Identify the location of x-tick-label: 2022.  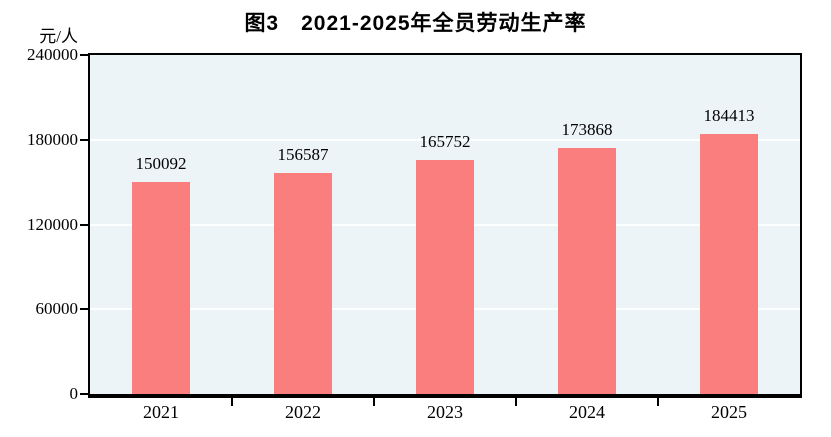
(303, 412).